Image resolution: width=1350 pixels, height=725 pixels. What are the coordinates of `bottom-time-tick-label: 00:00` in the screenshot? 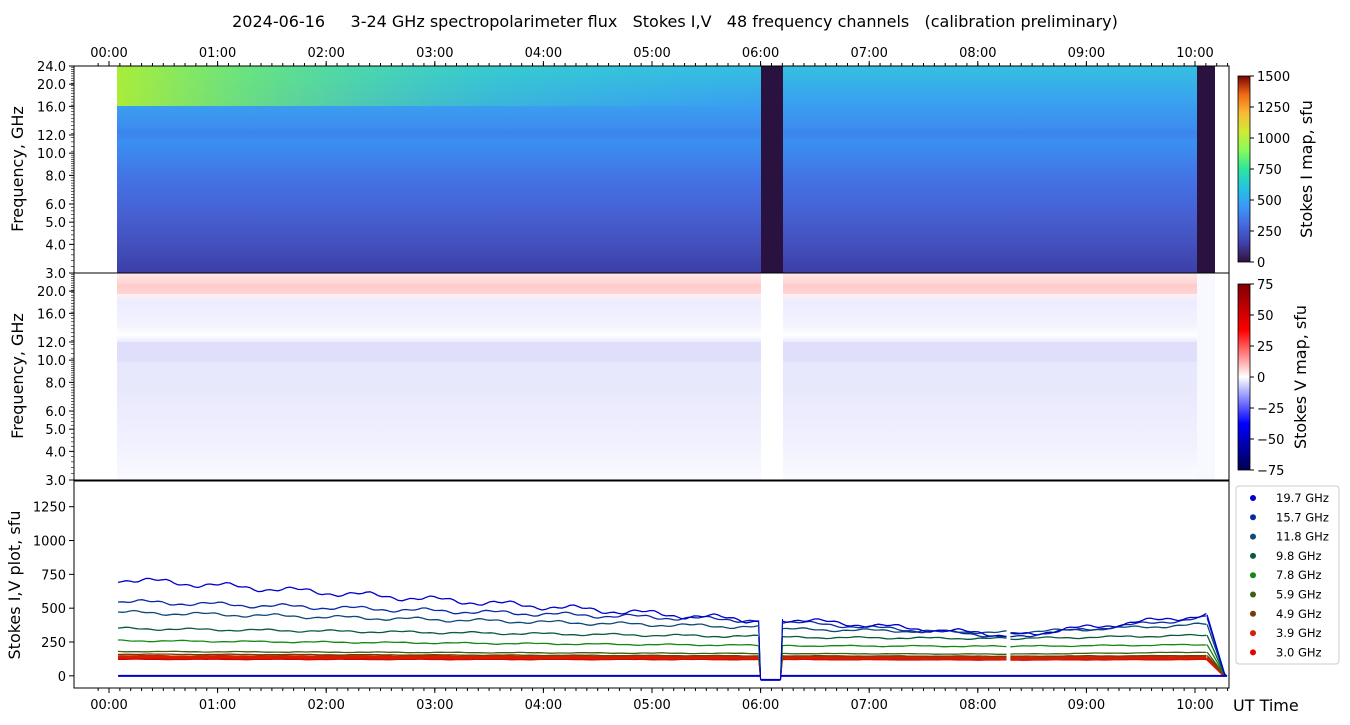 It's located at (108, 705).